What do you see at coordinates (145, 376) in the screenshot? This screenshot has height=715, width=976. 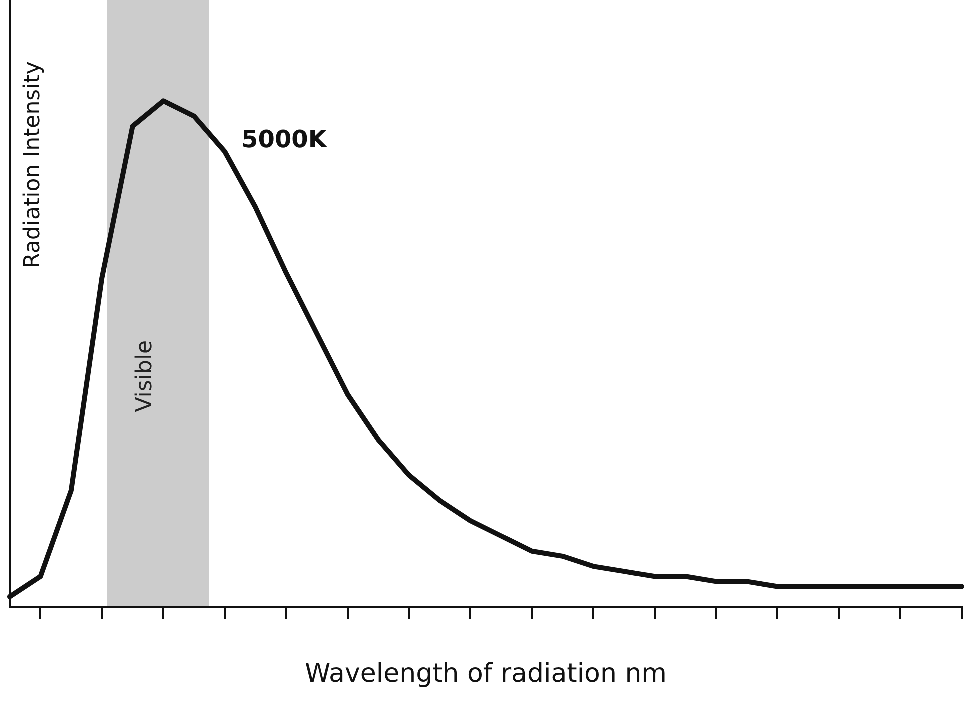 I see `annotation: Visible` at bounding box center [145, 376].